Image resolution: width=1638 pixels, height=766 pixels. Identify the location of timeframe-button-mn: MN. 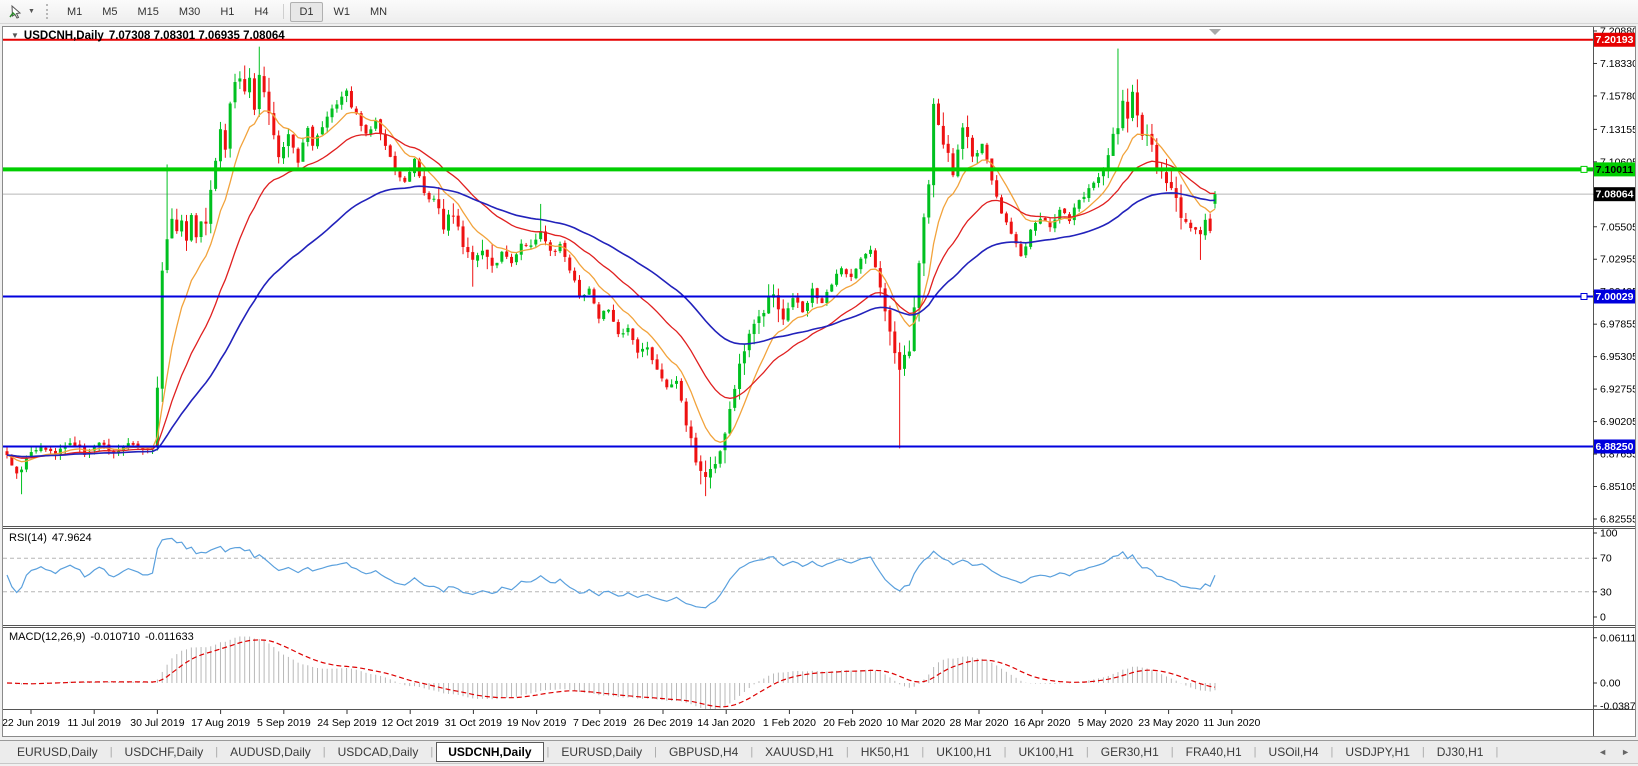
(379, 11).